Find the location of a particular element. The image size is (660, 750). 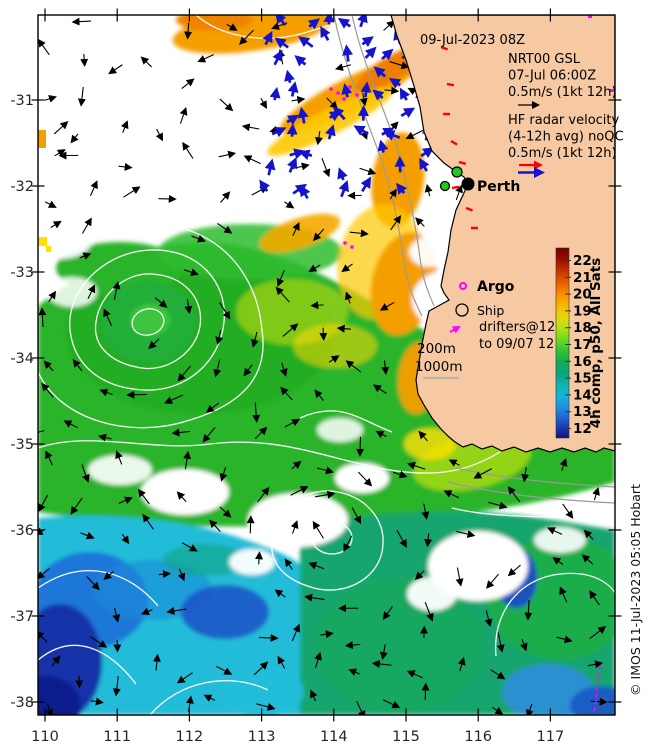

colorbar-gradient is located at coordinates (562, 343).